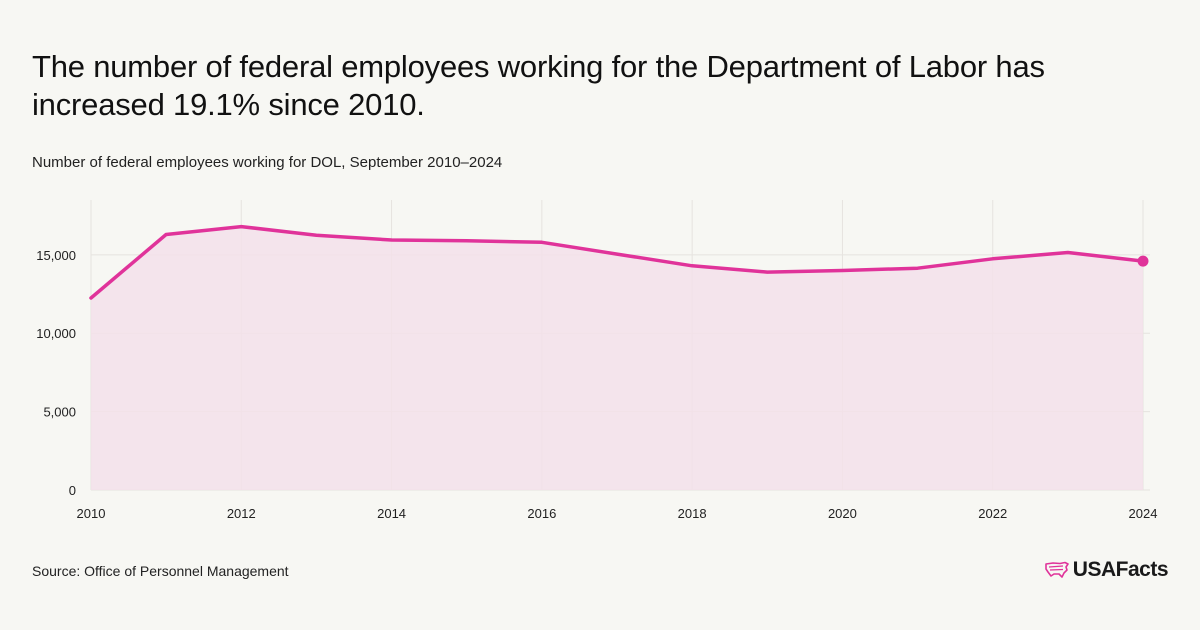  What do you see at coordinates (617, 513) in the screenshot?
I see `x-axis-ticks: 2010 2012 2014 2016 2018 2020 2022 2024` at bounding box center [617, 513].